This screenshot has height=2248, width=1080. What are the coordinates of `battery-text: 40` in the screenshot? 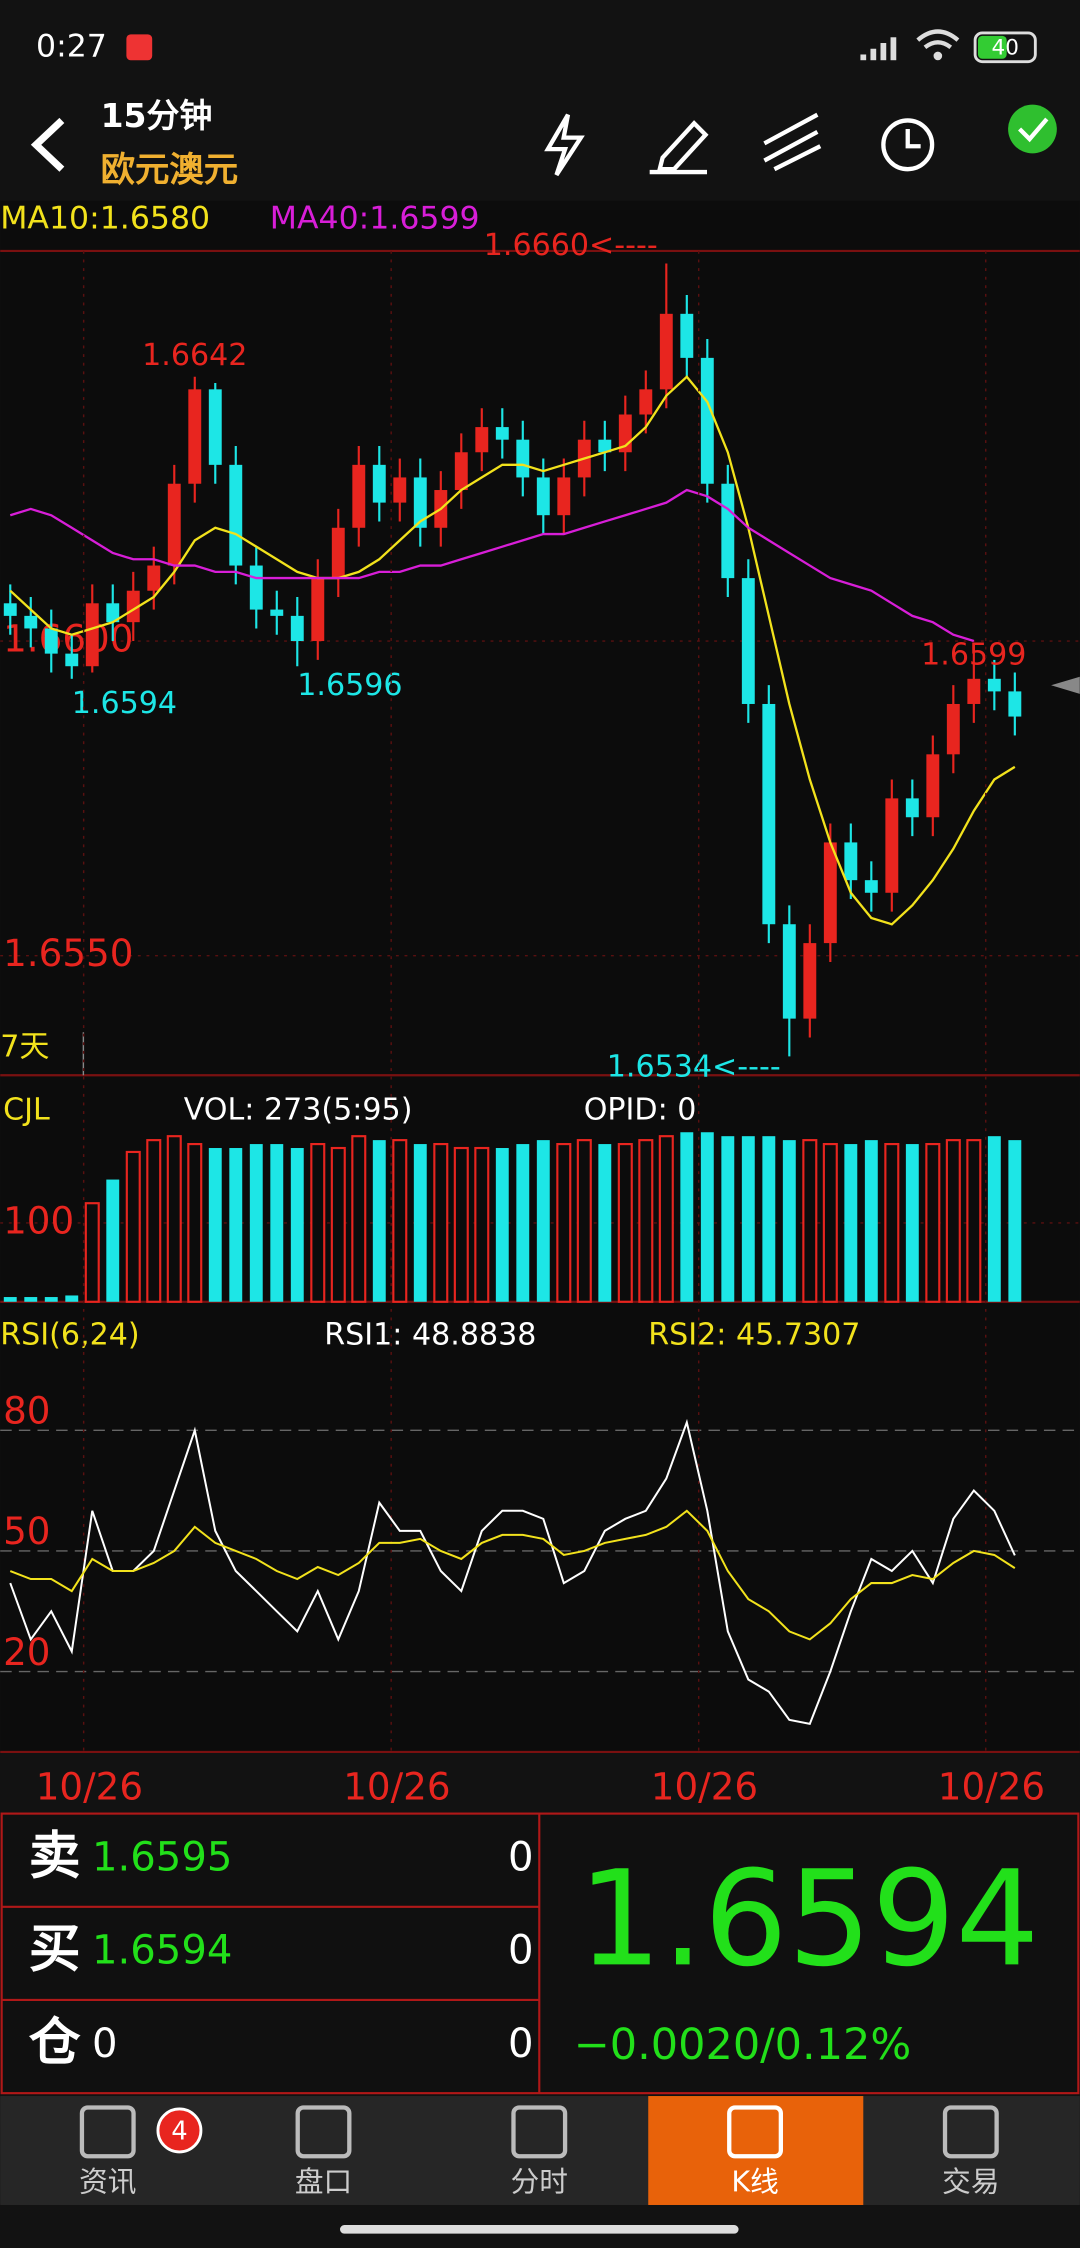 It's located at (1005, 48).